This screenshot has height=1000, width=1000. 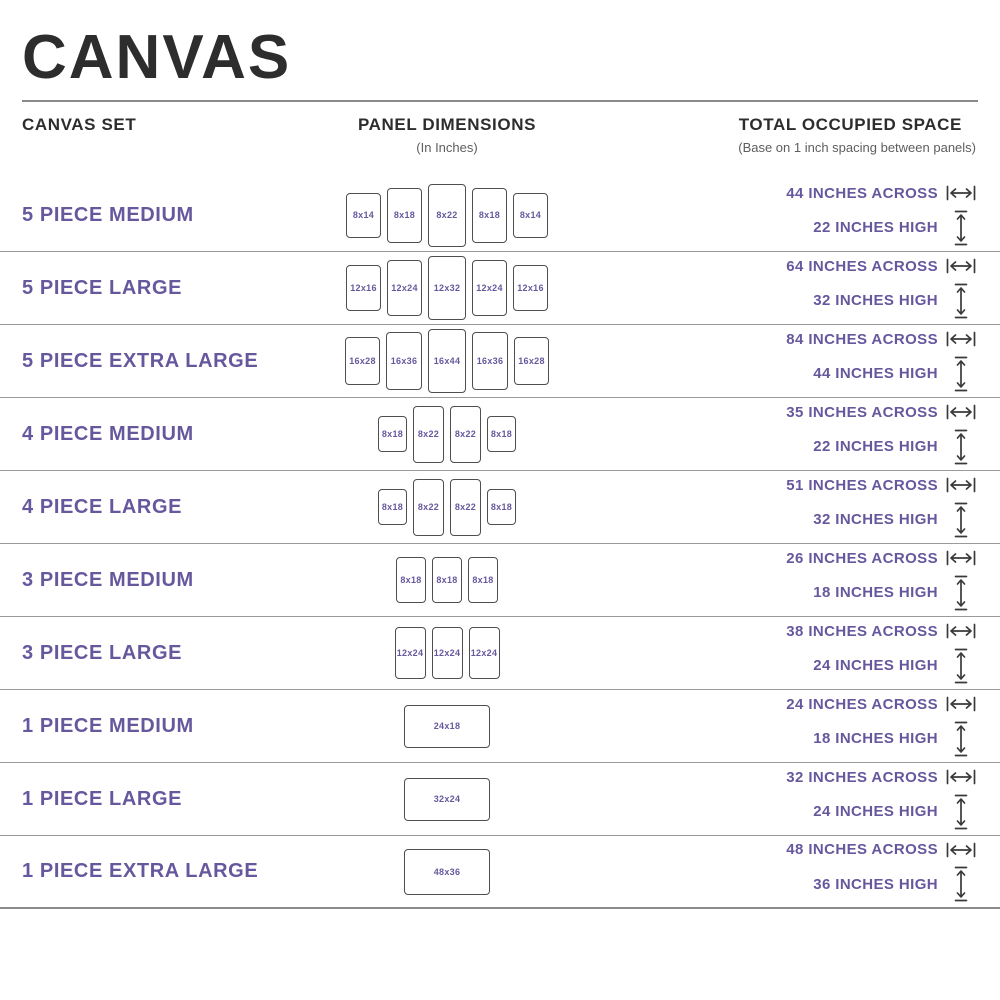 What do you see at coordinates (140, 871) in the screenshot?
I see `canvas-set-name: 1 PIECE EXTRA LARGE` at bounding box center [140, 871].